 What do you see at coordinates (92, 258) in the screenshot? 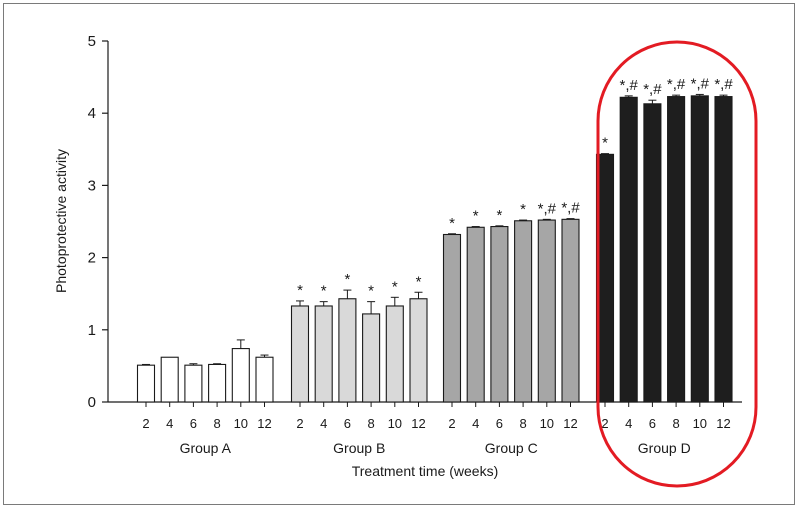
I see `y-tick-label: 2` at bounding box center [92, 258].